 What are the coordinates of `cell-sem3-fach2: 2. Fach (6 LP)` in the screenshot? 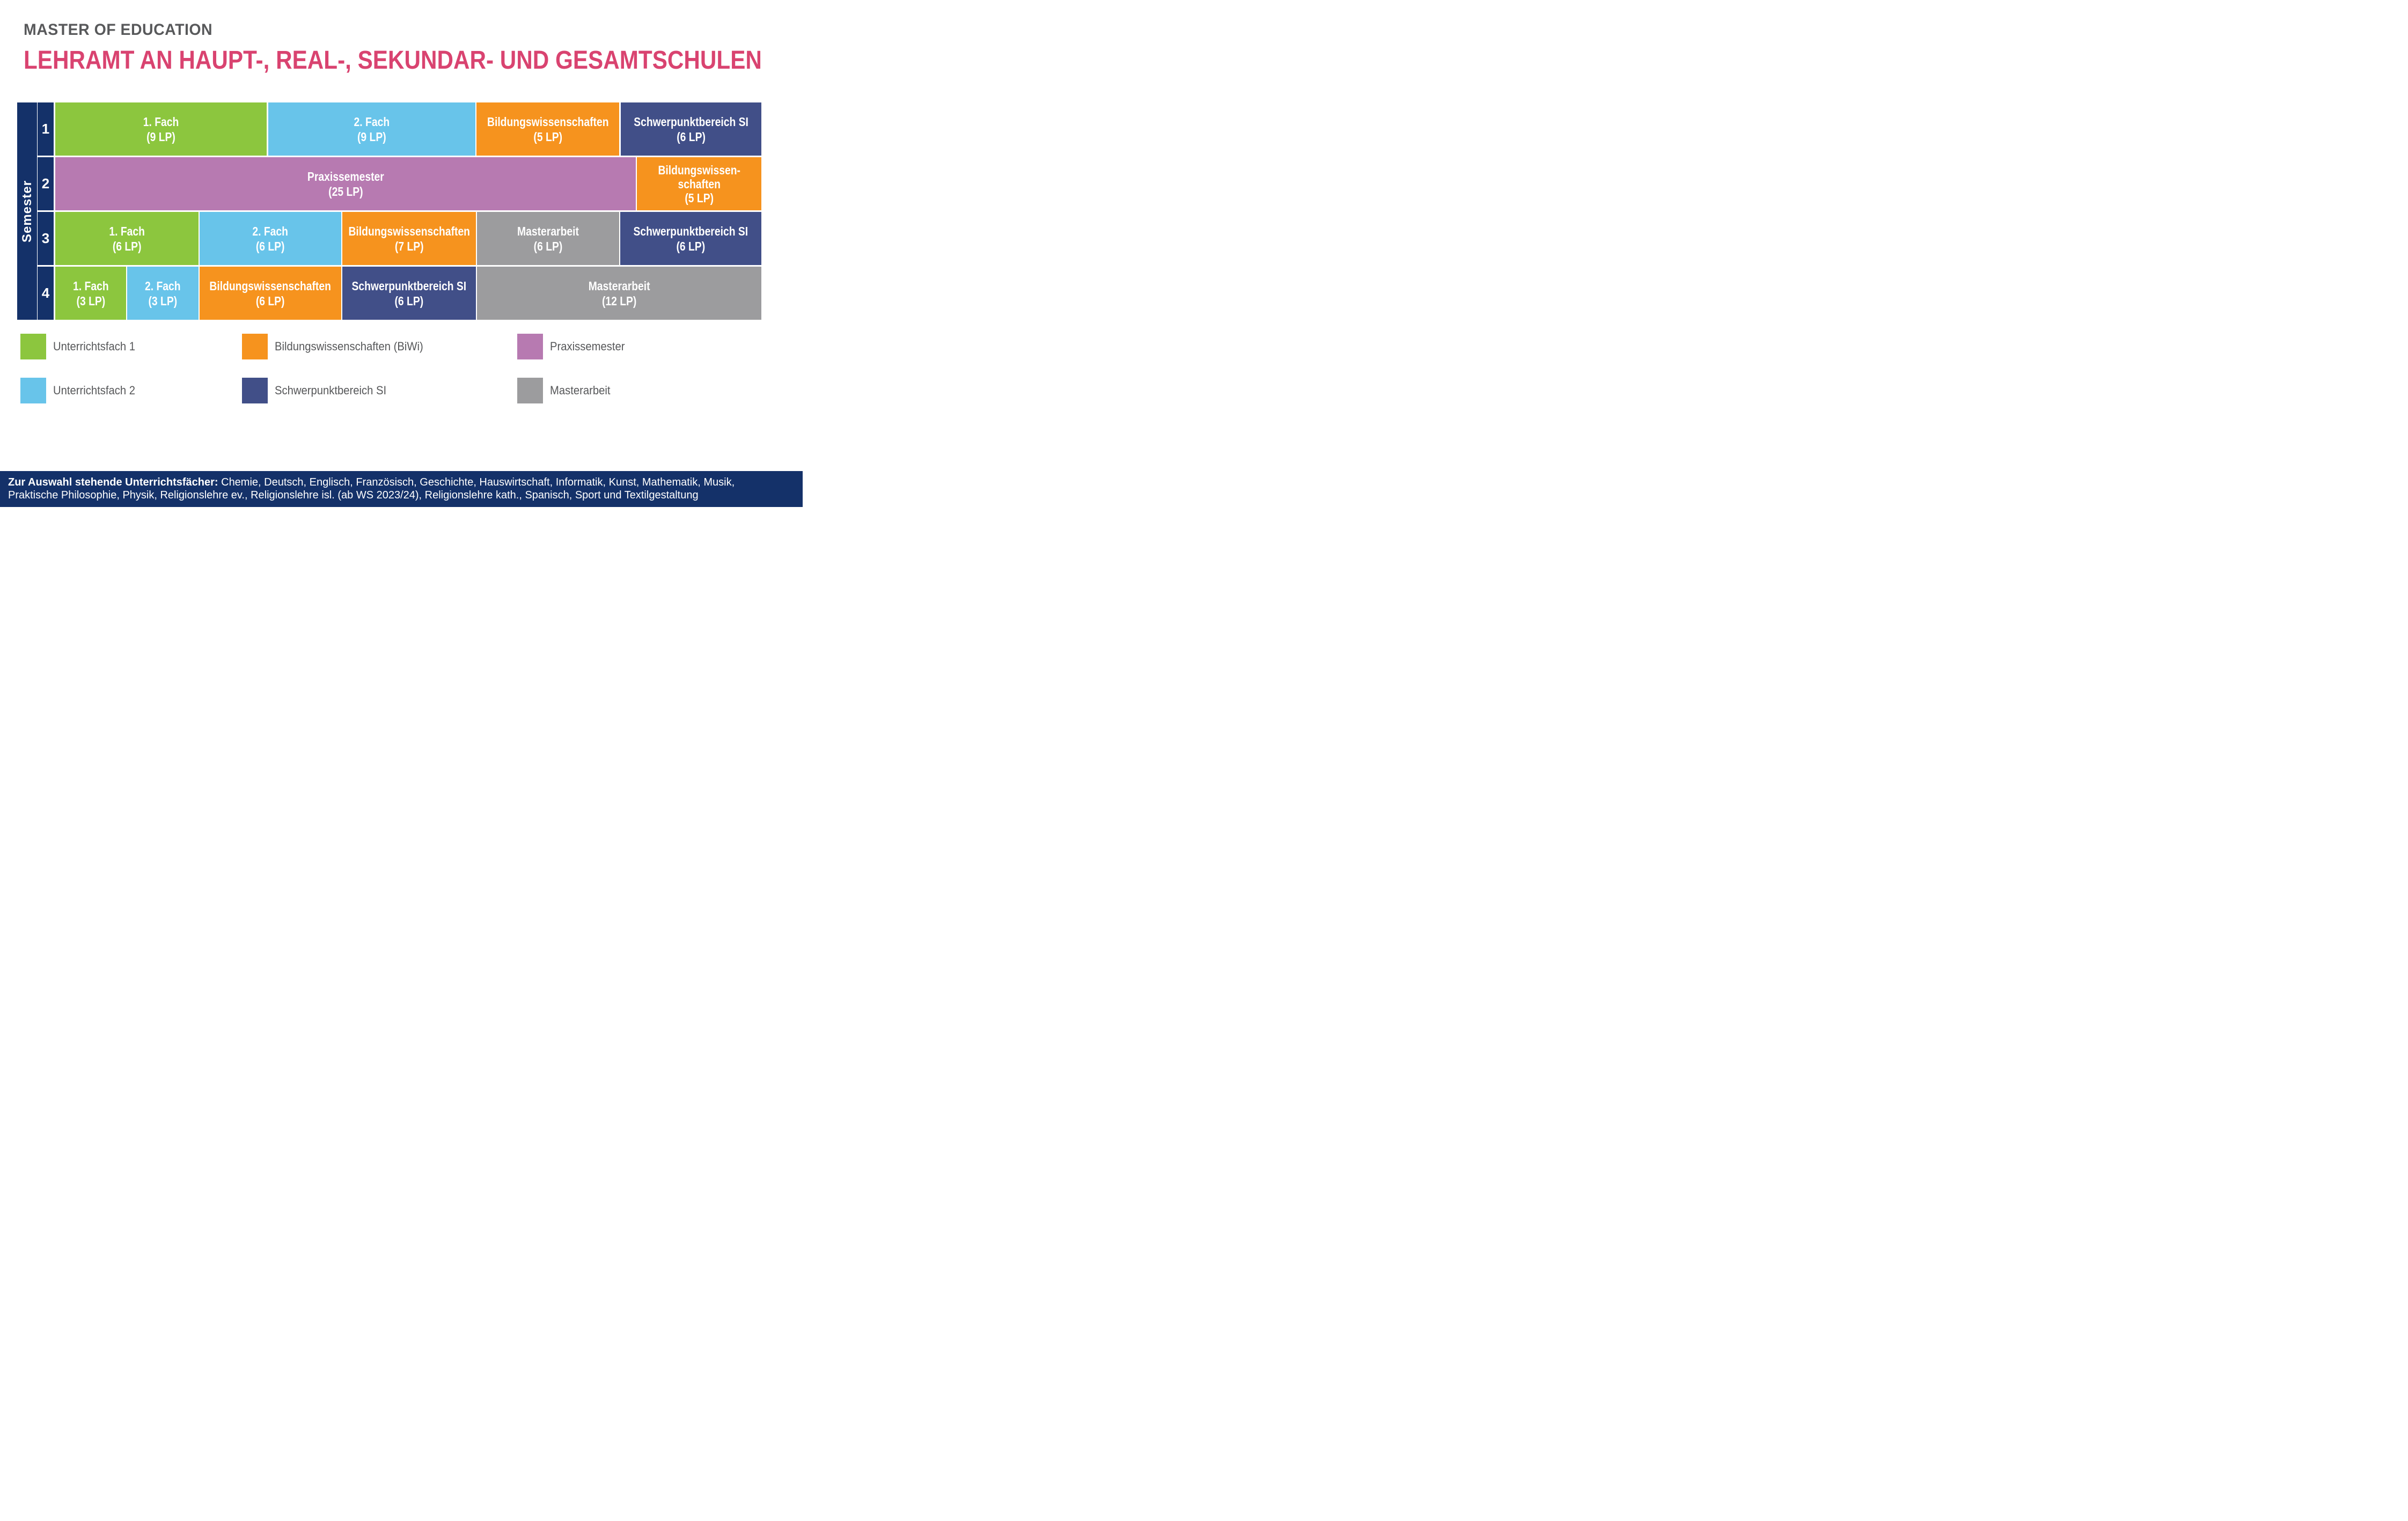 It's located at (270, 238).